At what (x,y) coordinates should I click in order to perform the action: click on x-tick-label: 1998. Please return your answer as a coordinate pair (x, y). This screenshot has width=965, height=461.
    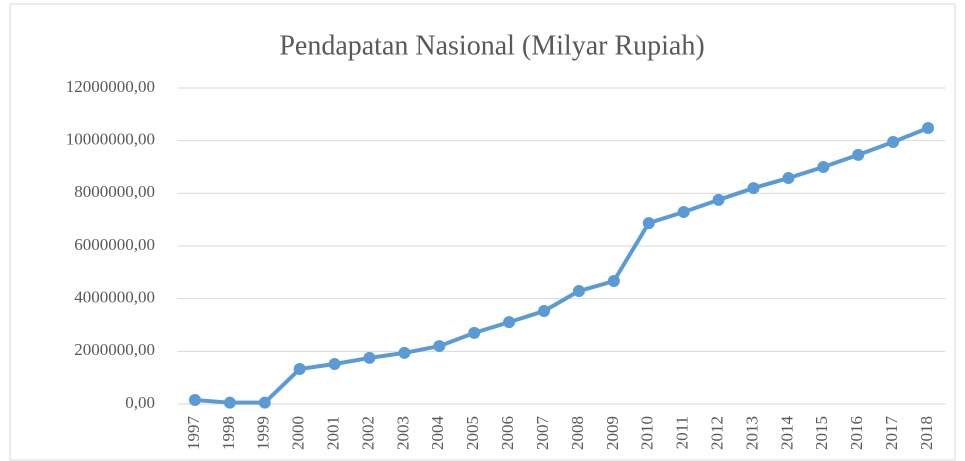
    Looking at the image, I should click on (228, 433).